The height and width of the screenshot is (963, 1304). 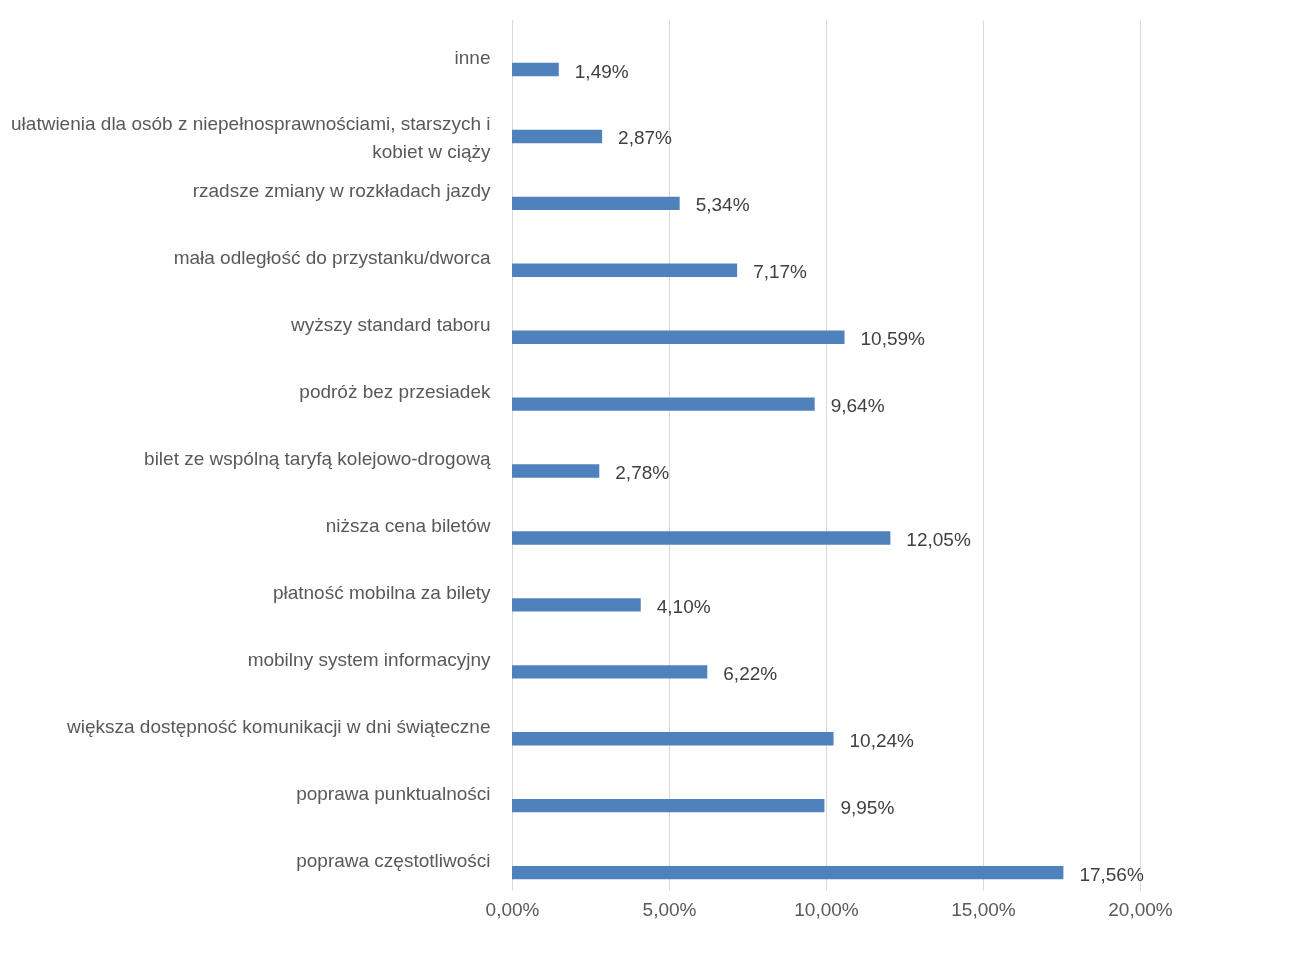 I want to click on y-tick-label: niższa cena biletów, so click(x=408, y=525).